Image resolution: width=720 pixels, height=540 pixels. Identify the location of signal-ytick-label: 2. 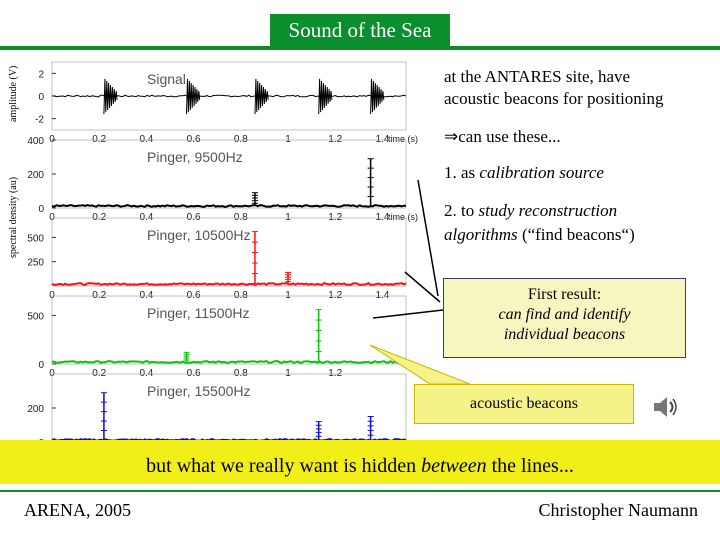
(41, 74).